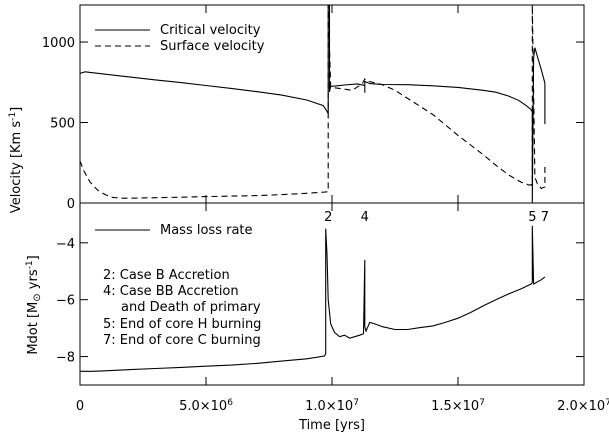  What do you see at coordinates (33, 281) in the screenshot?
I see `bottom-y-title-rest: yrs` at bounding box center [33, 281].